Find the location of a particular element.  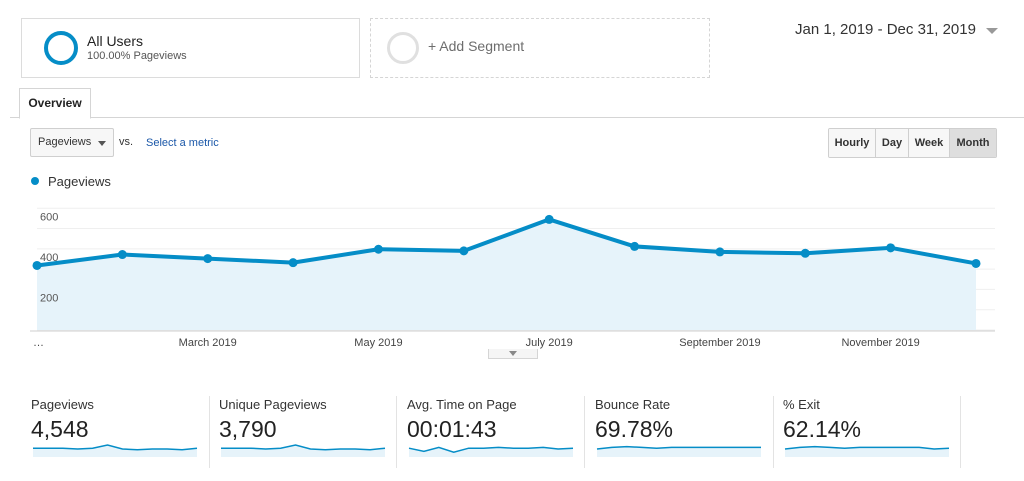

series-line-pageviews is located at coordinates (506, 242).